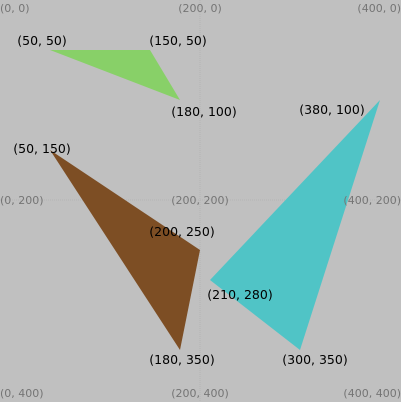 Image resolution: width=401 pixels, height=402 pixels. I want to click on green-triangle, so click(115, 75).